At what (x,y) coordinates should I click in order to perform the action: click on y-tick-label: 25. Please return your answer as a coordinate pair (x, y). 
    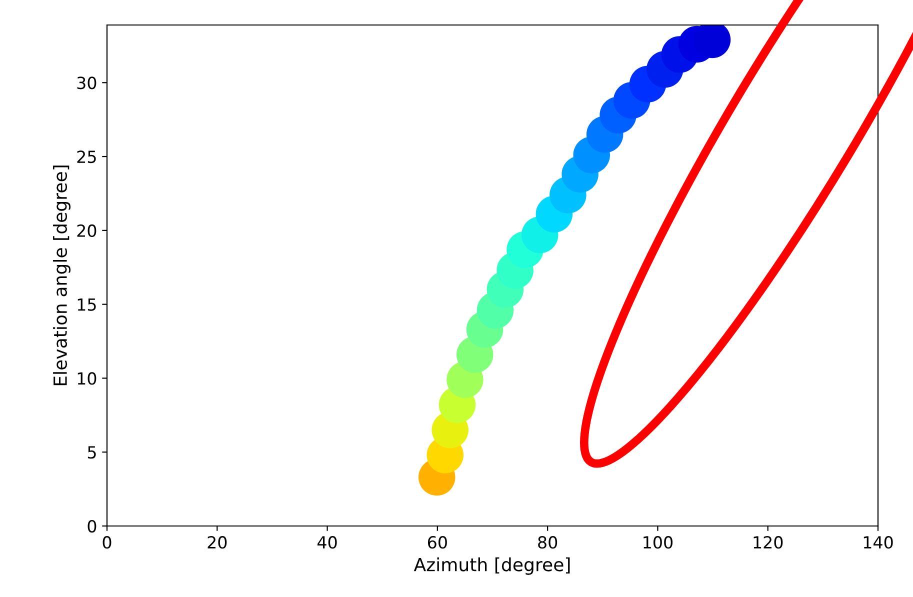
    Looking at the image, I should click on (86, 157).